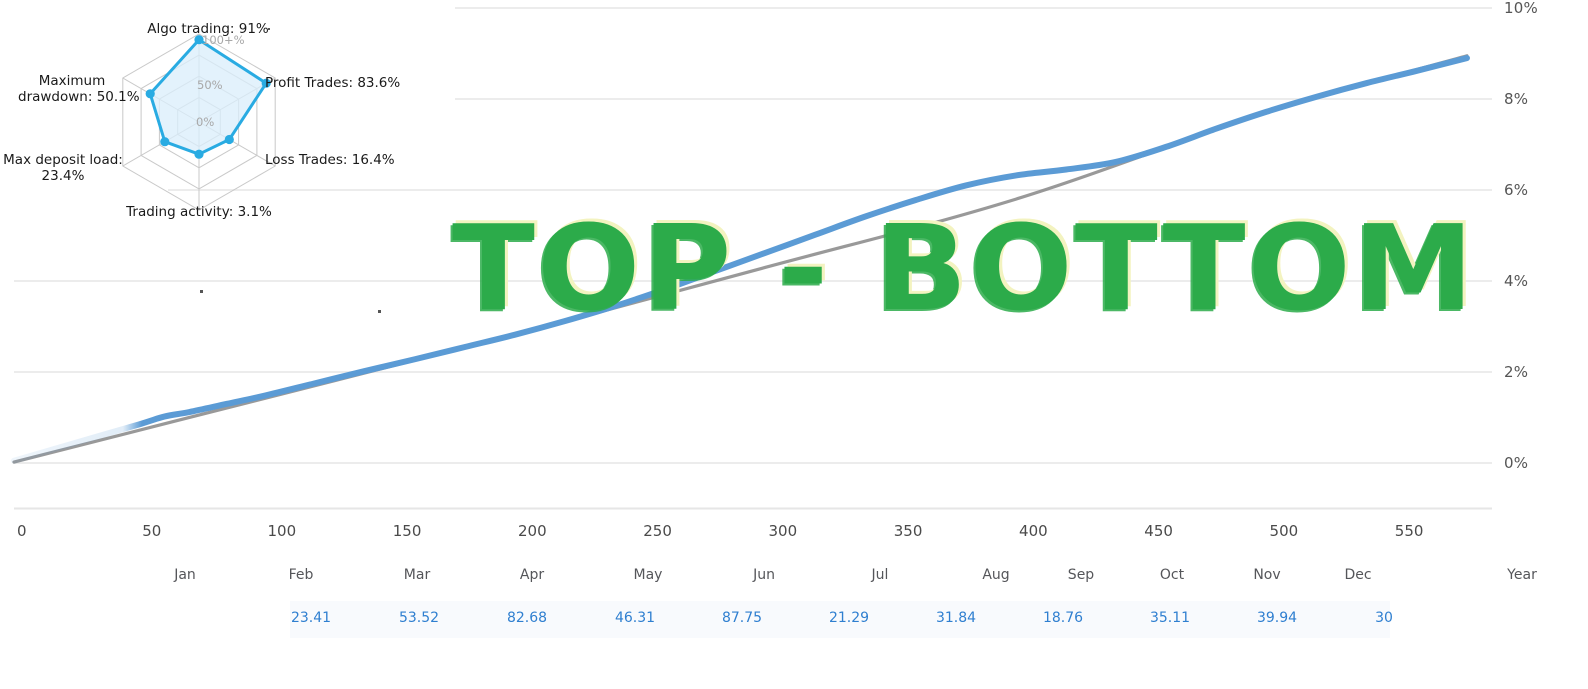 Image resolution: width=1588 pixels, height=689 pixels. I want to click on month-label-sep: Sep, so click(1081, 575).